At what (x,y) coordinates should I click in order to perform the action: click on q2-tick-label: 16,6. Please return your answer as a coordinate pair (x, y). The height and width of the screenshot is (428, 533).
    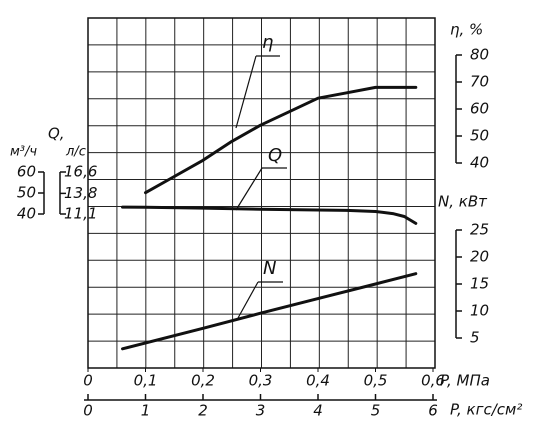
    Looking at the image, I should click on (80, 172).